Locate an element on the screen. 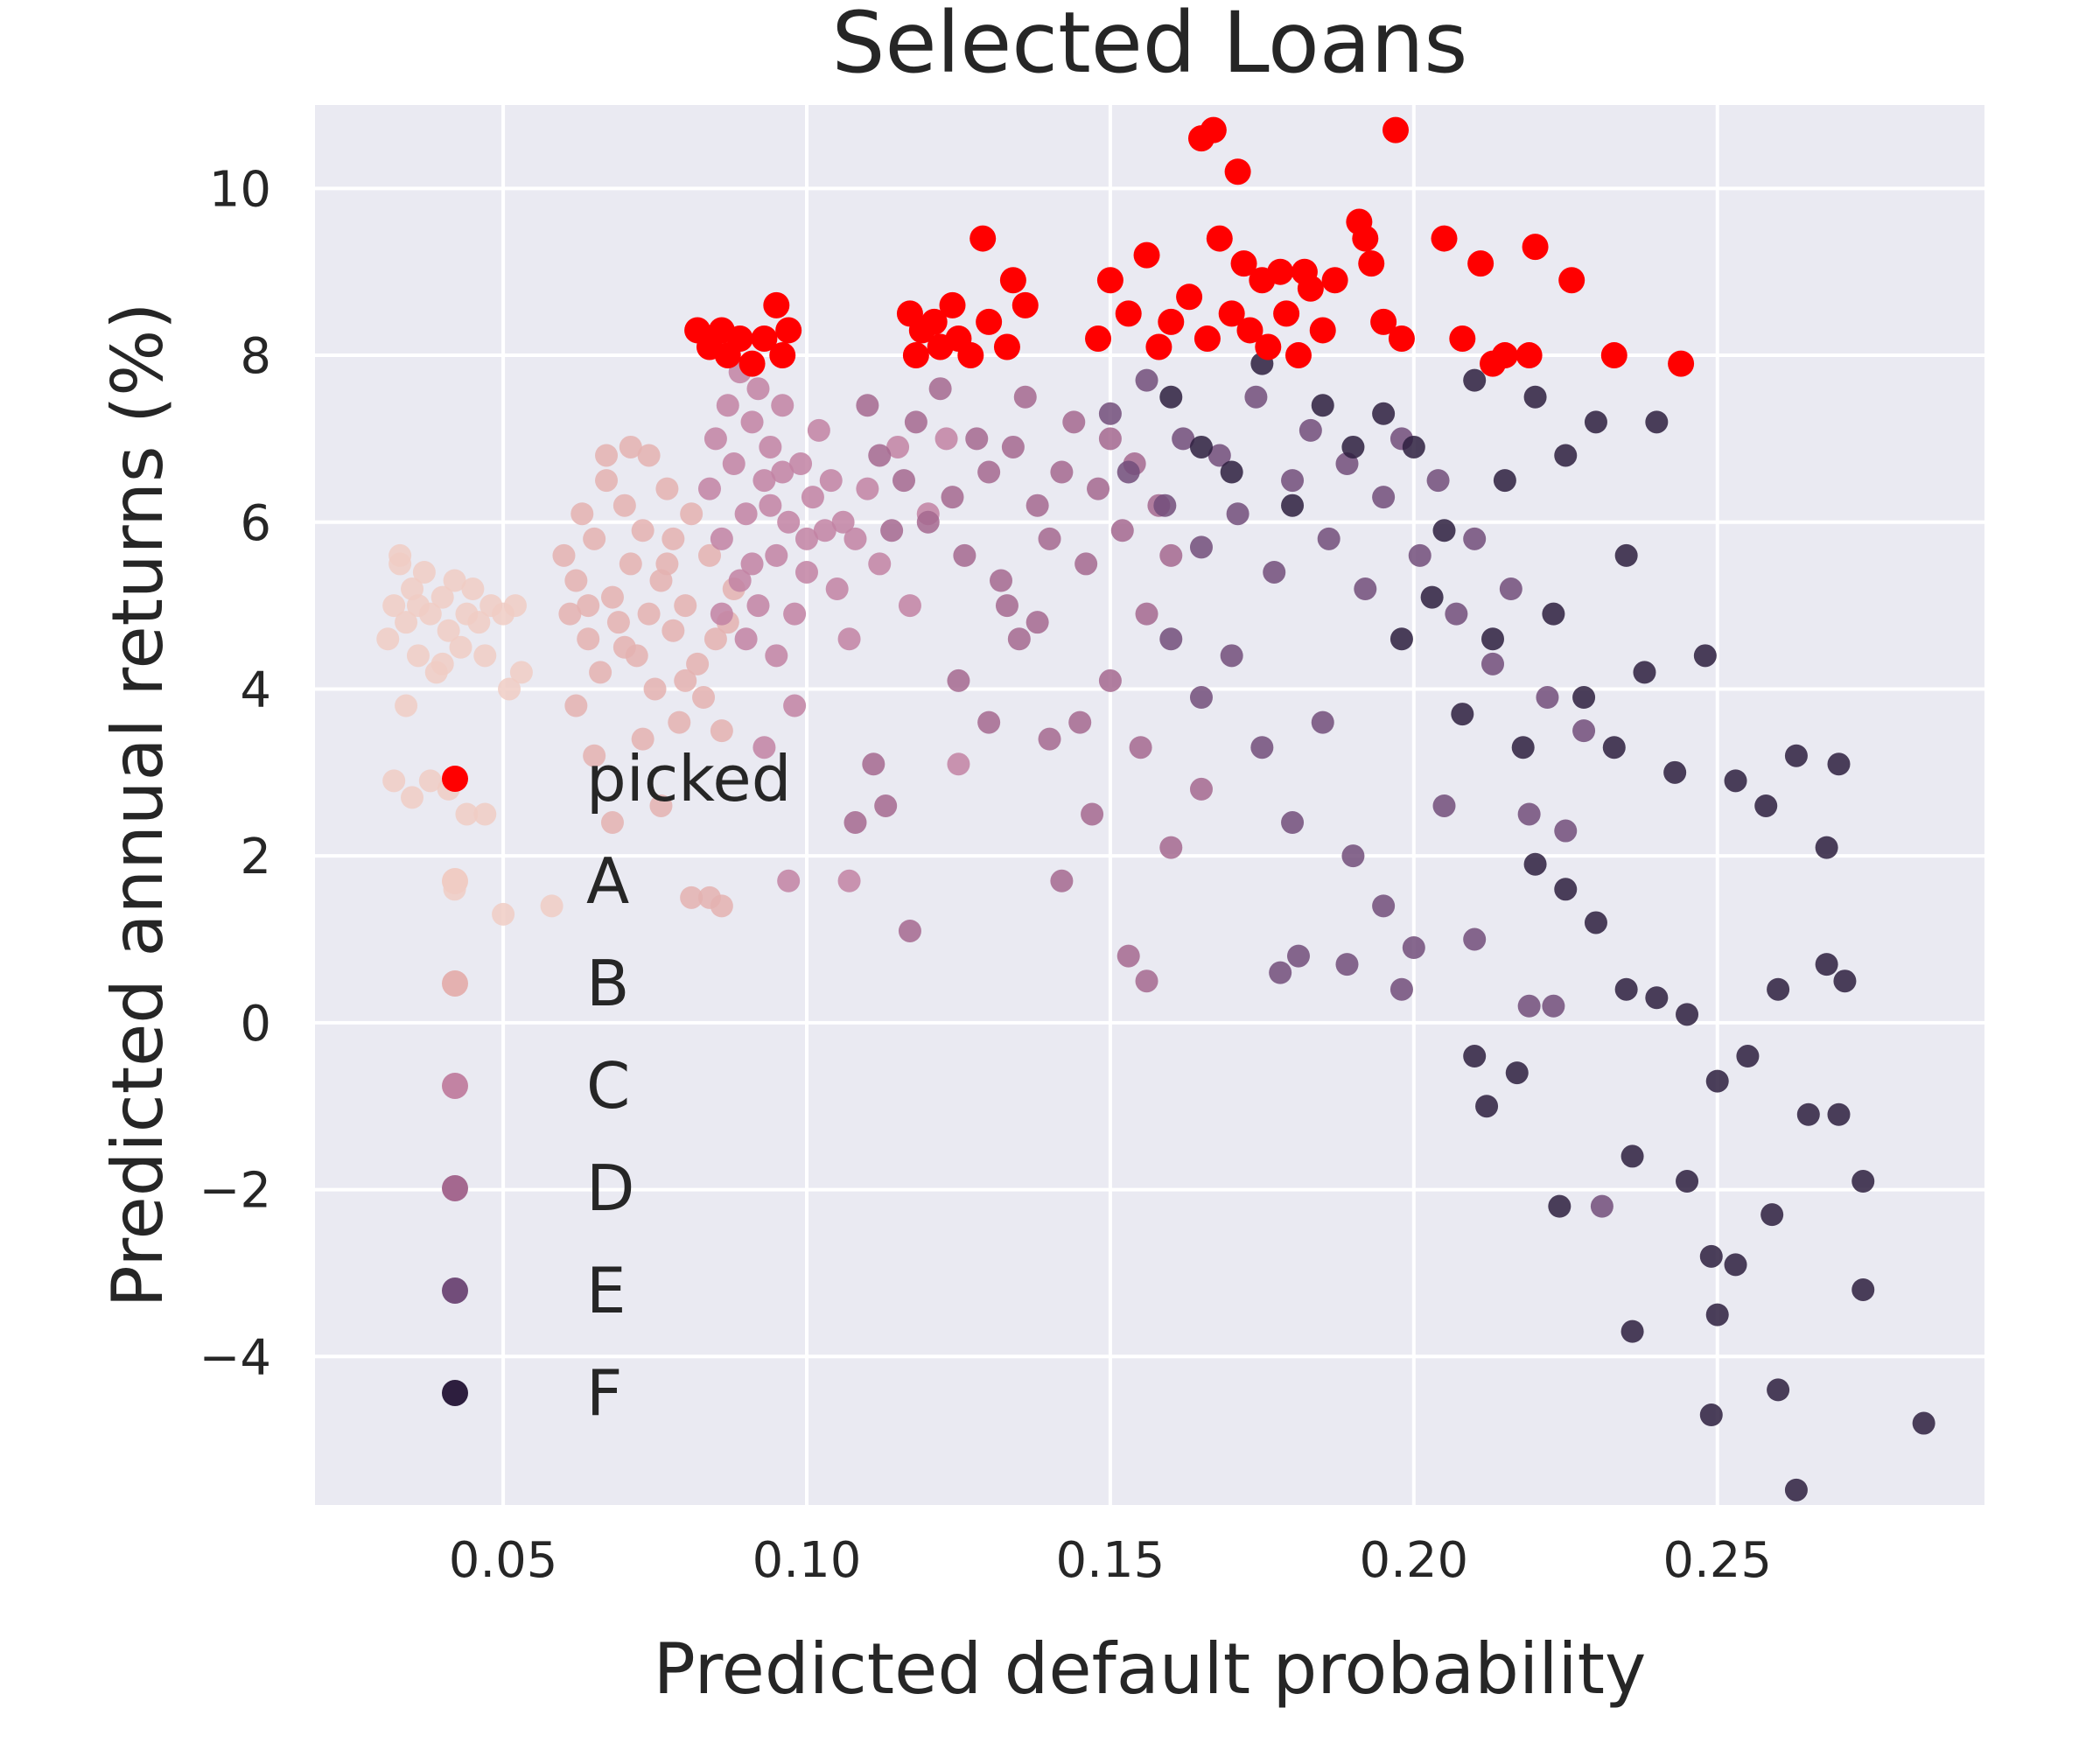 The image size is (2100, 1750). y-tick-label: −2 is located at coordinates (235, 1191).